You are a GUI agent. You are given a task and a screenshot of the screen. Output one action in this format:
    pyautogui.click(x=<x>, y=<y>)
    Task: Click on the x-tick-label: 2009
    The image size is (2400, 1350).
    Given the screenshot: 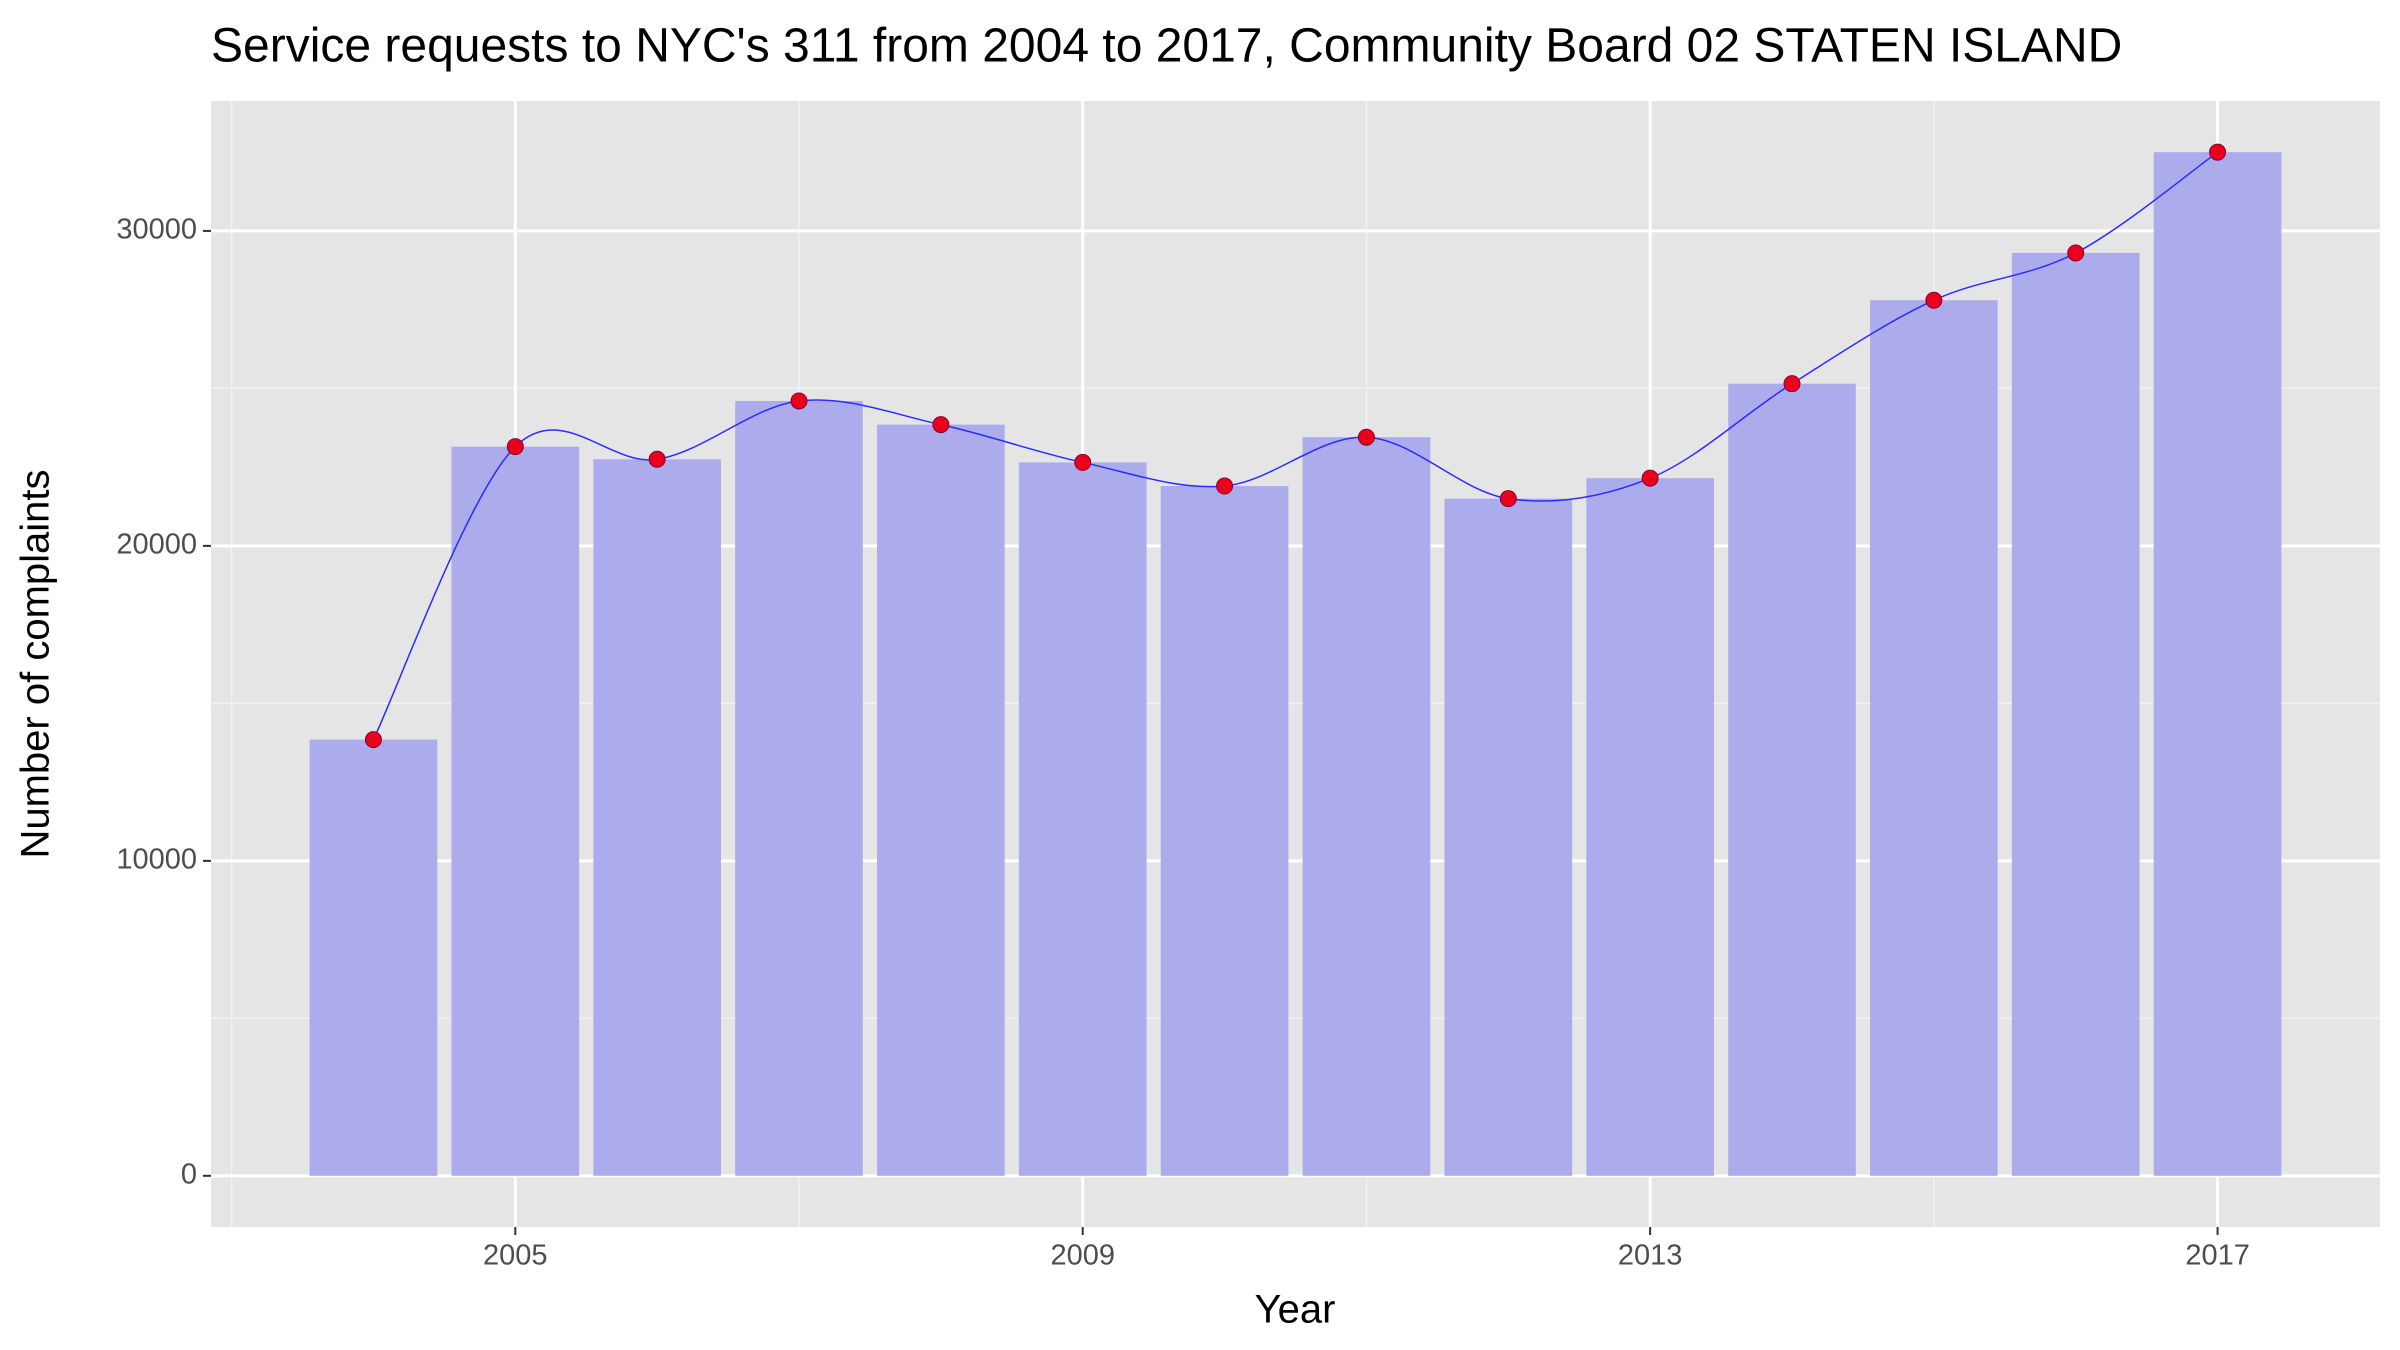 What is the action you would take?
    pyautogui.click(x=1082, y=1256)
    